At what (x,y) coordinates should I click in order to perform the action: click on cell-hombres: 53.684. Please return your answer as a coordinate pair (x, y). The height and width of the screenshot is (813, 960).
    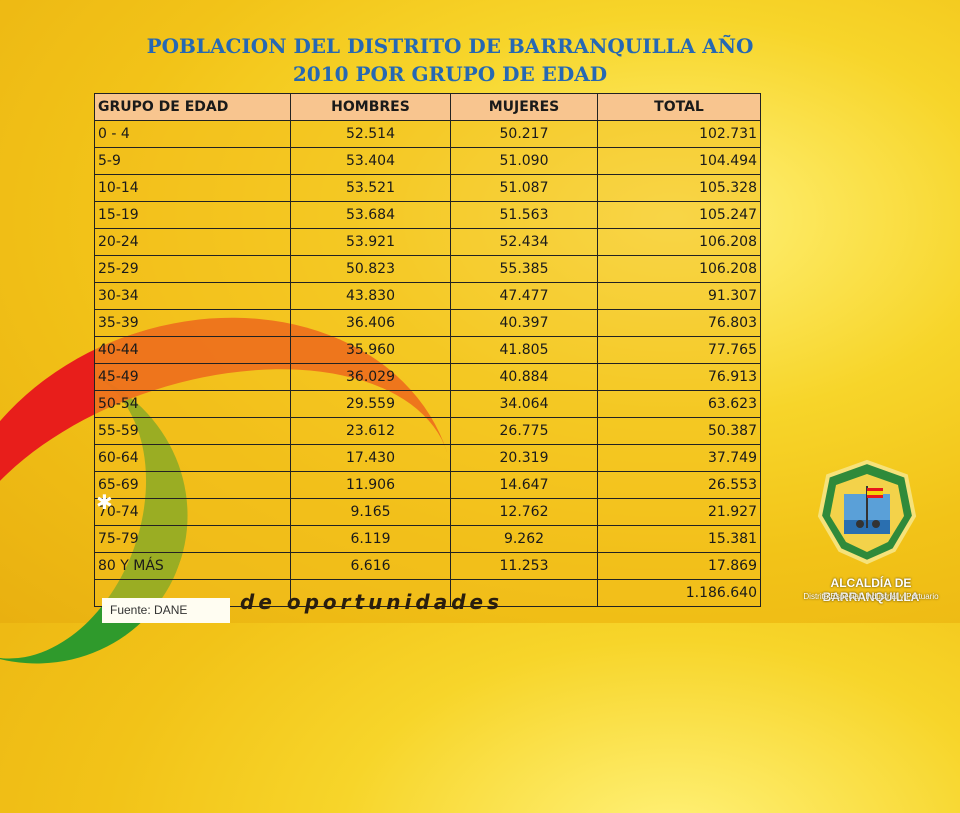
    Looking at the image, I should click on (370, 215).